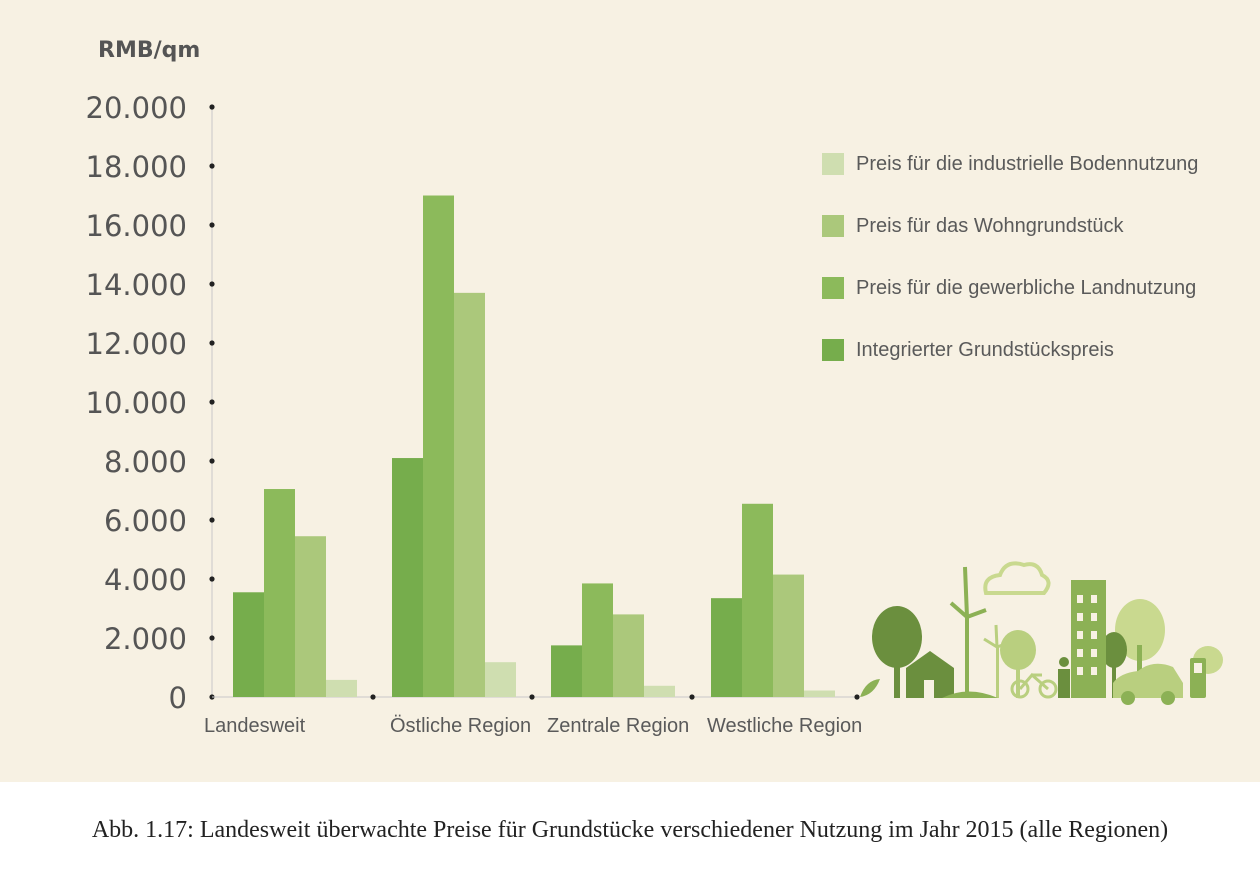 This screenshot has width=1260, height=885. I want to click on legend-item: Preis für das Wohngrundstück, so click(1010, 226).